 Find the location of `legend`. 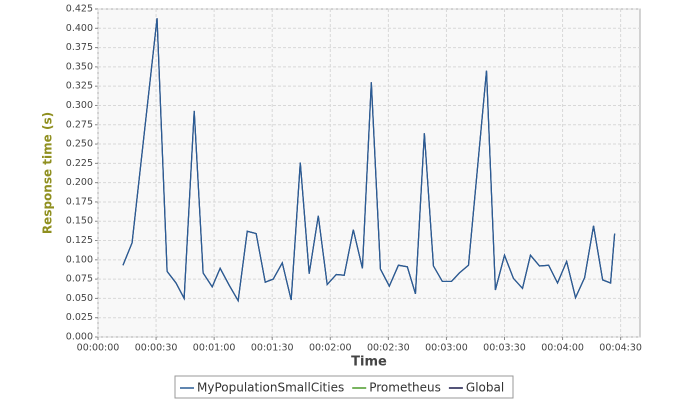

legend is located at coordinates (344, 387).